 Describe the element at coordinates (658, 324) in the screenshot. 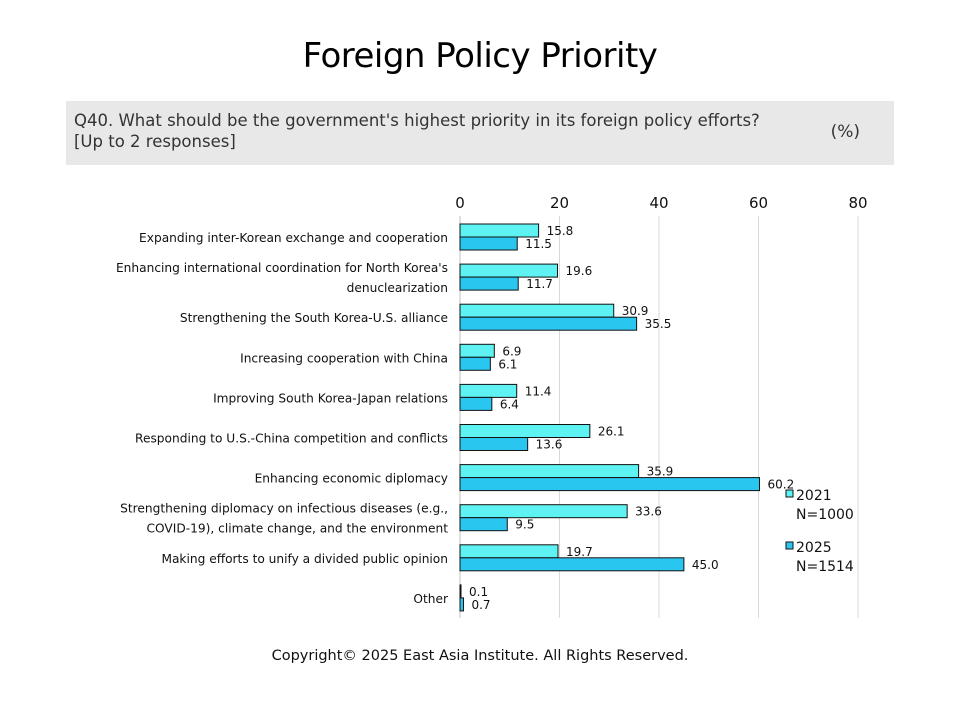

I see `data-label: 35.5` at that location.